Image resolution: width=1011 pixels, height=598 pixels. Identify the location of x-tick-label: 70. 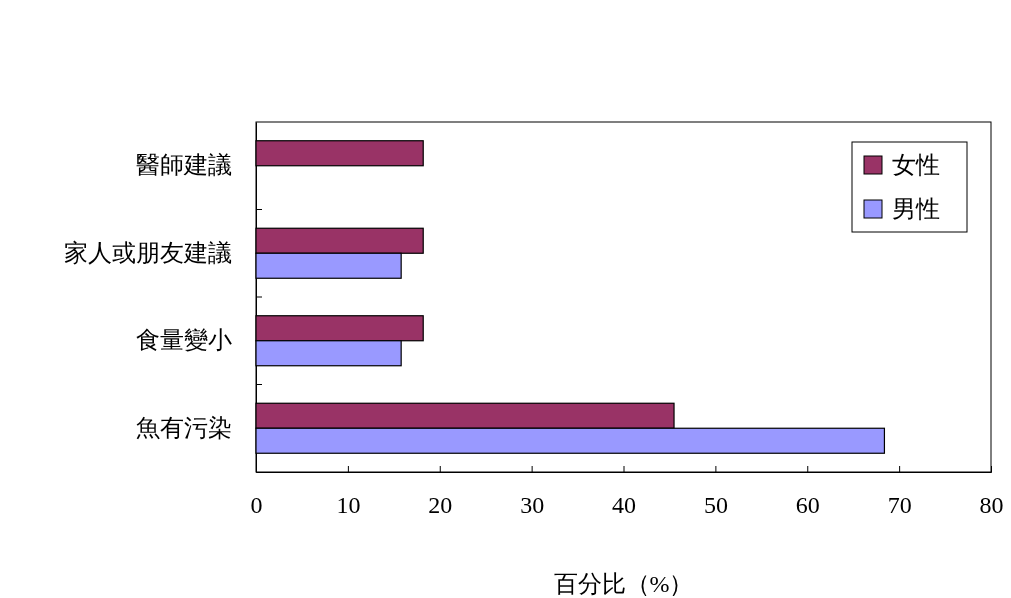
(899, 505).